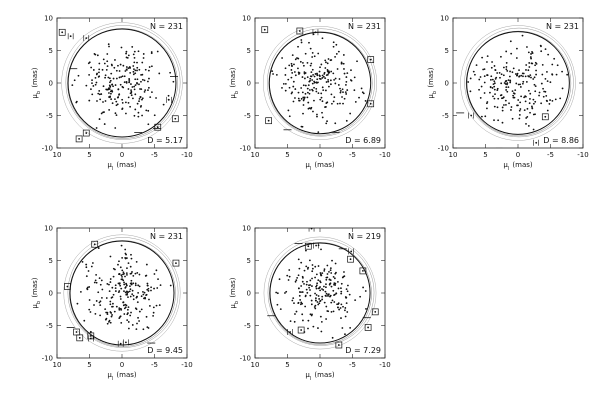 The height and width of the screenshot is (401, 600). I want to click on plot-area, so click(122, 293).